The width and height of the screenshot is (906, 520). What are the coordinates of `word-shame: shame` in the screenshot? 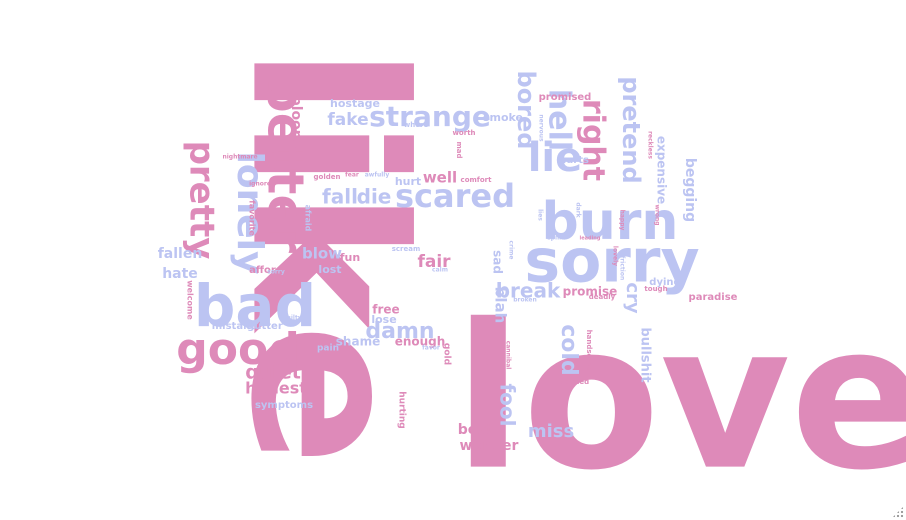 It's located at (358, 342).